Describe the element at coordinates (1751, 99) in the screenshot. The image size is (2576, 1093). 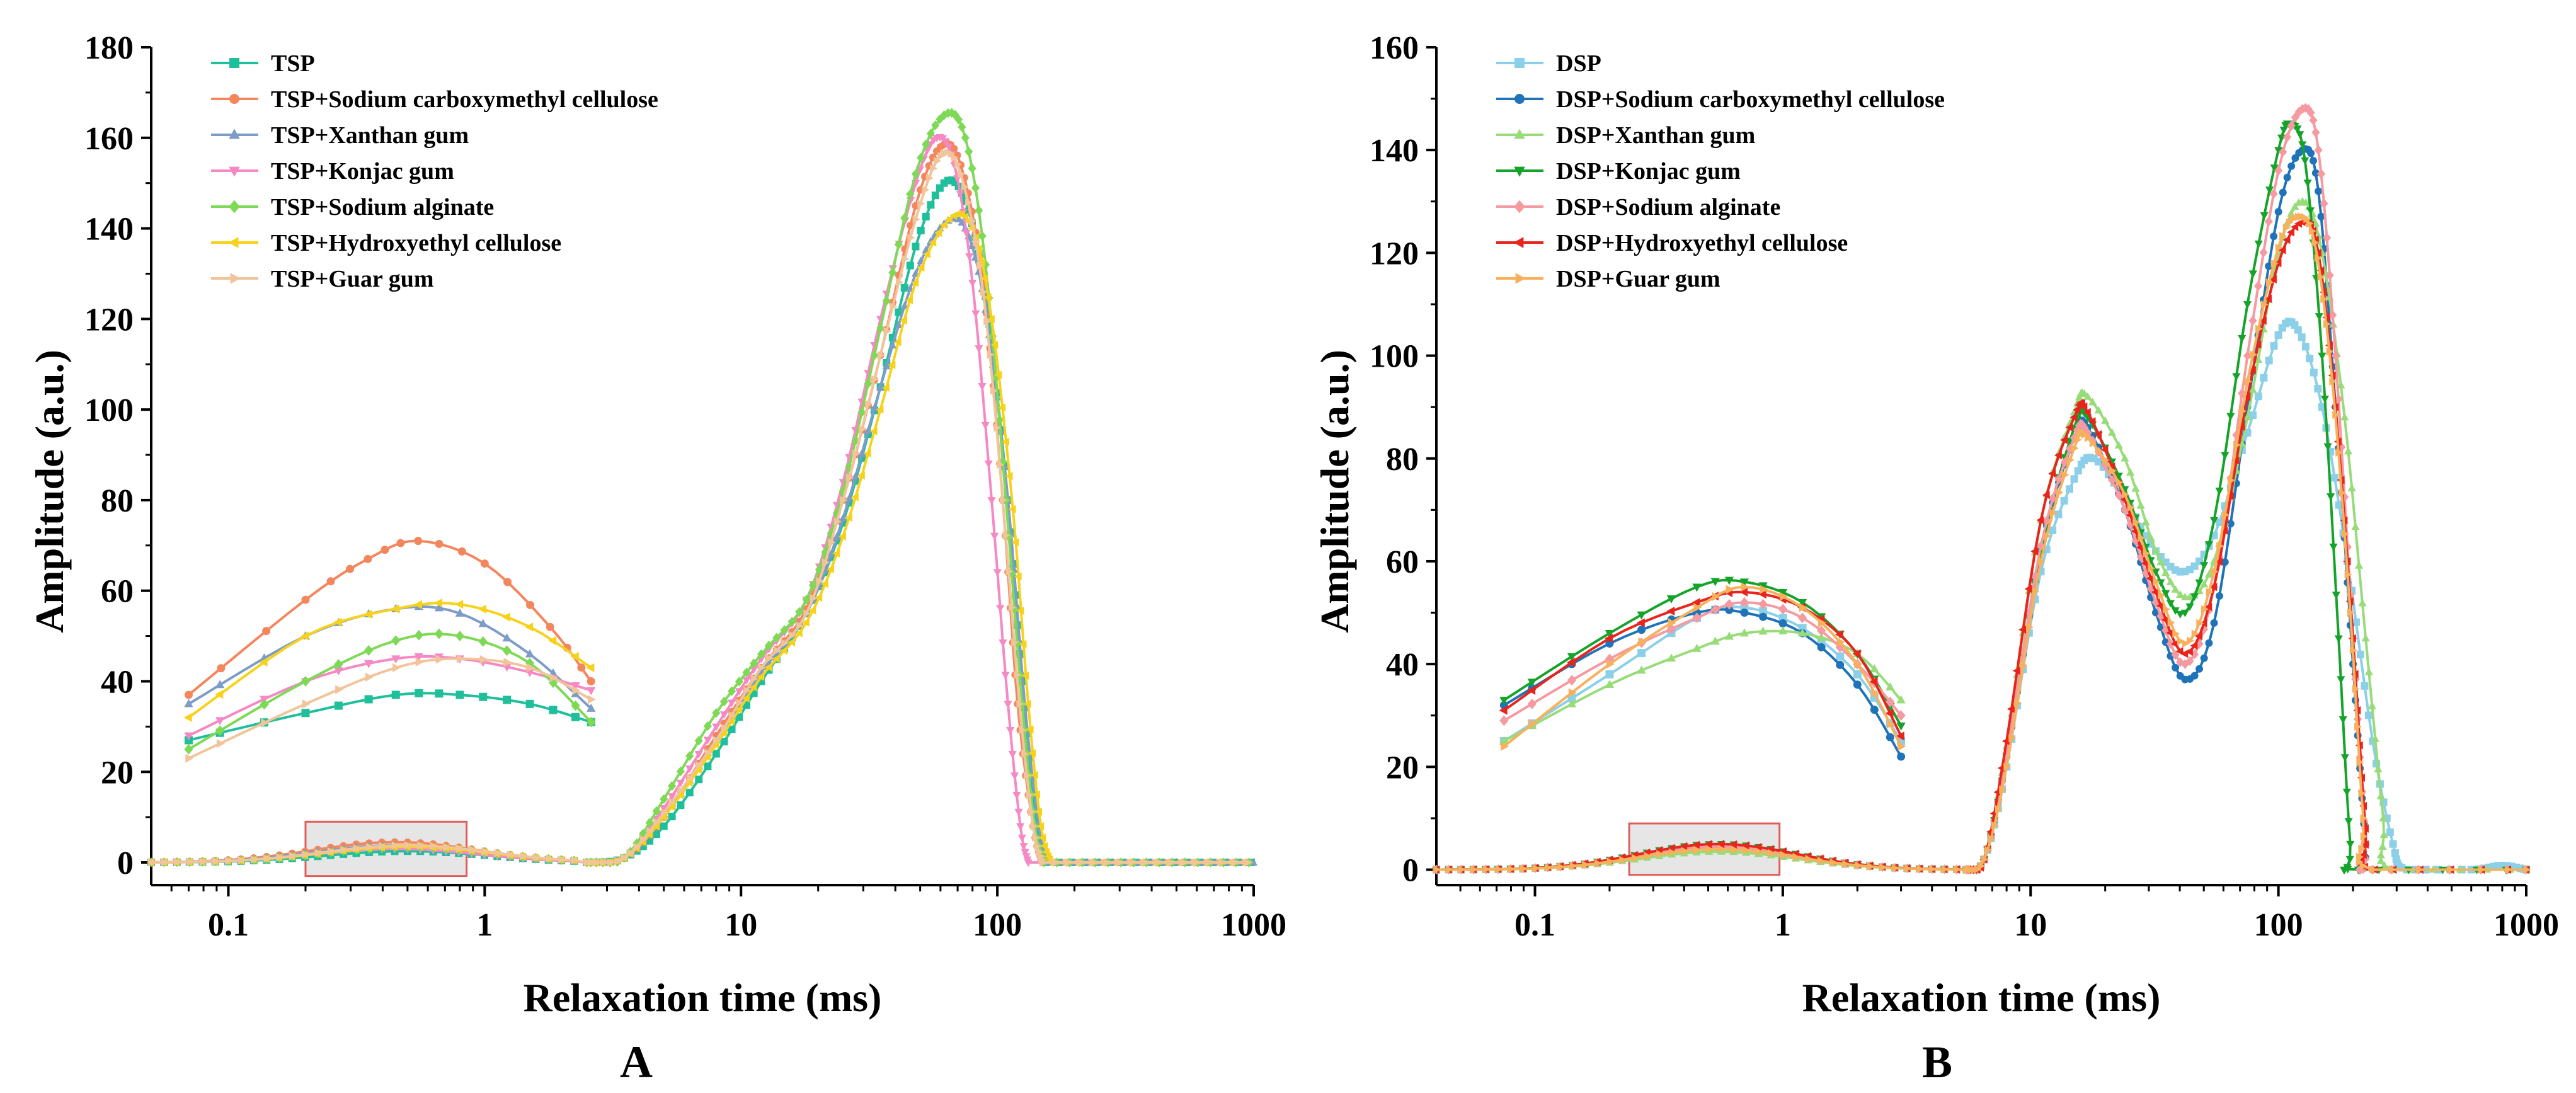
I see `legend-label: DSP+Sodium carboxymethyl cellulose` at that location.